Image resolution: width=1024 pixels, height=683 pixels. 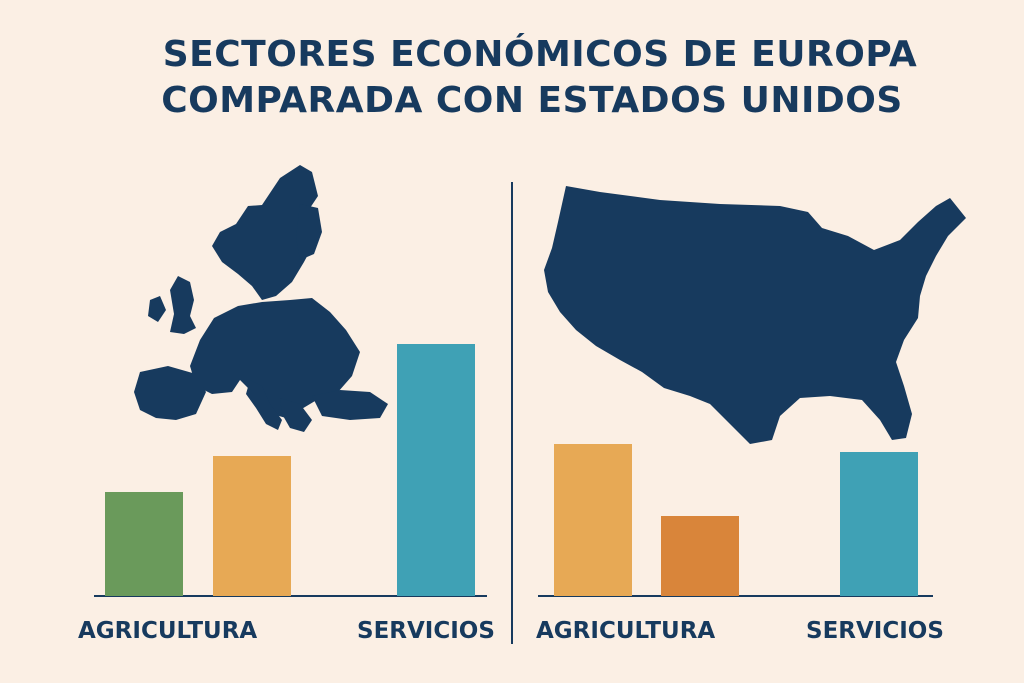 What do you see at coordinates (879, 524) in the screenshot?
I see `usa-bar-servicios` at bounding box center [879, 524].